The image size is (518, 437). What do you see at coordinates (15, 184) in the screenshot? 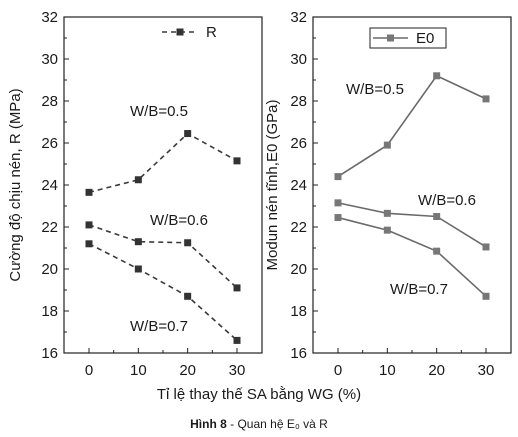
I see `y-axis-title: Cường độ chịu nén, R (MPa)` at bounding box center [15, 184].